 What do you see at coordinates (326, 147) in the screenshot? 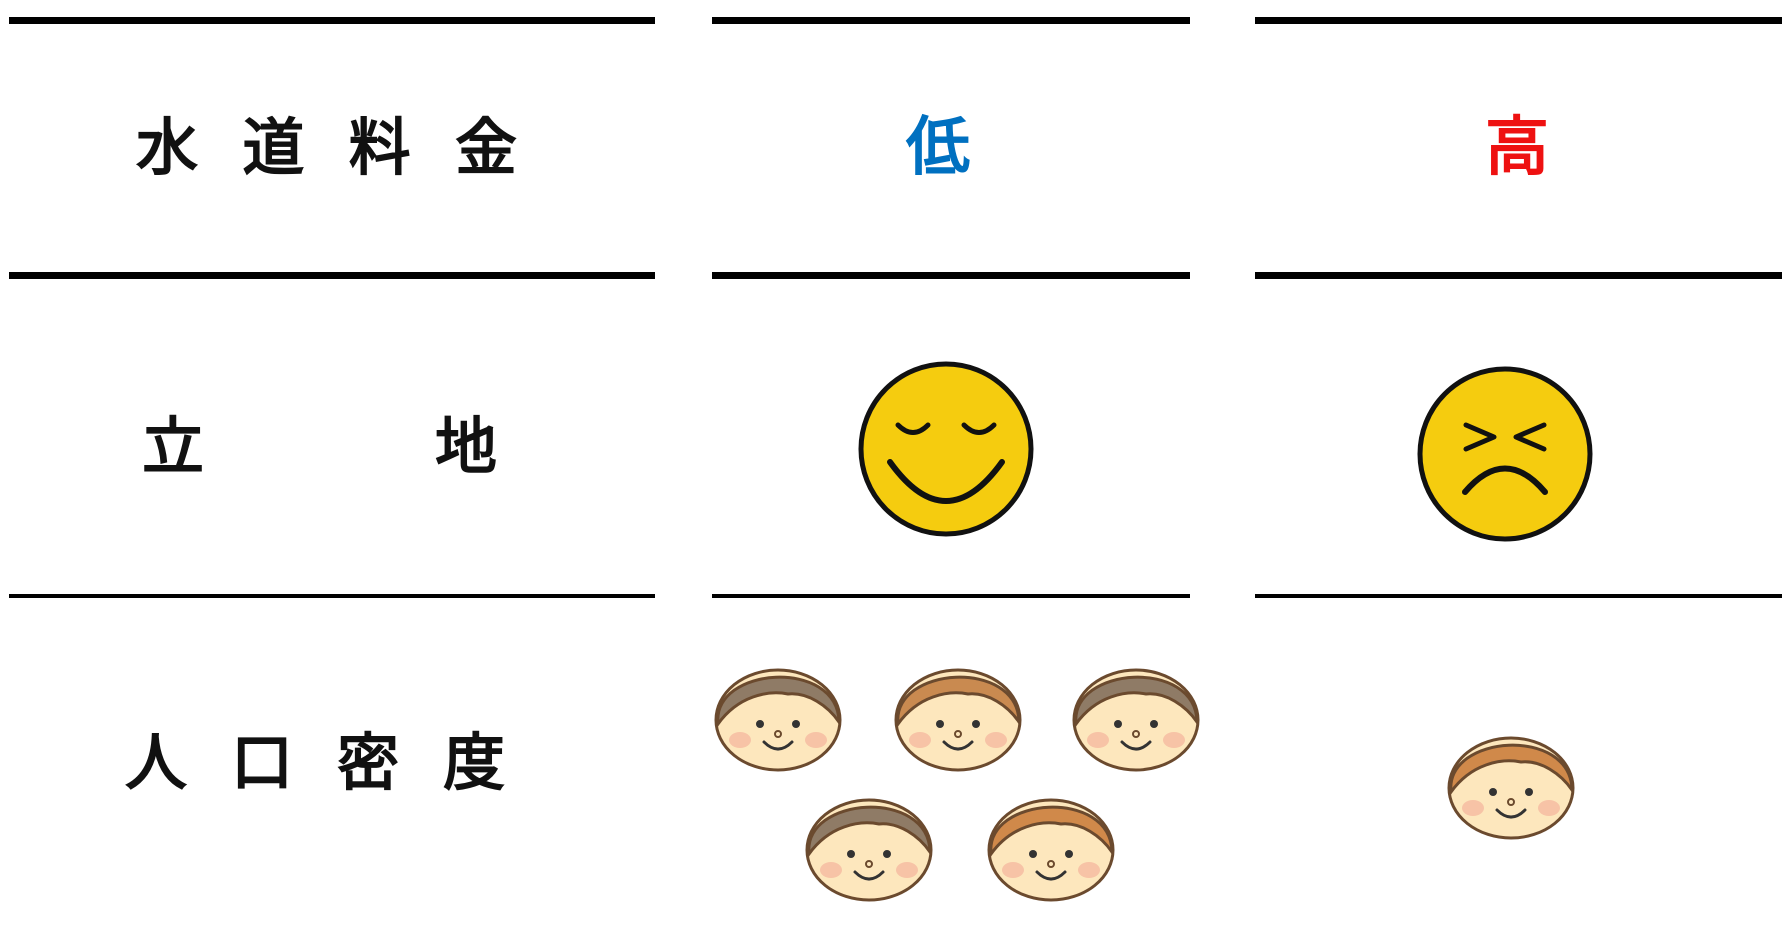
I see `row-label: 水道料金` at bounding box center [326, 147].